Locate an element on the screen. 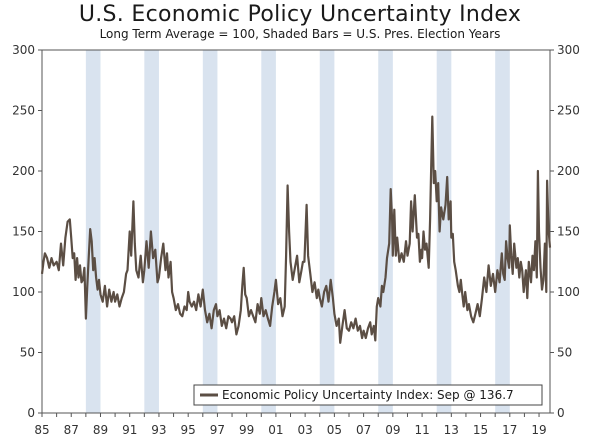  y-tick-label-left-50: 50 is located at coordinates (27, 353).